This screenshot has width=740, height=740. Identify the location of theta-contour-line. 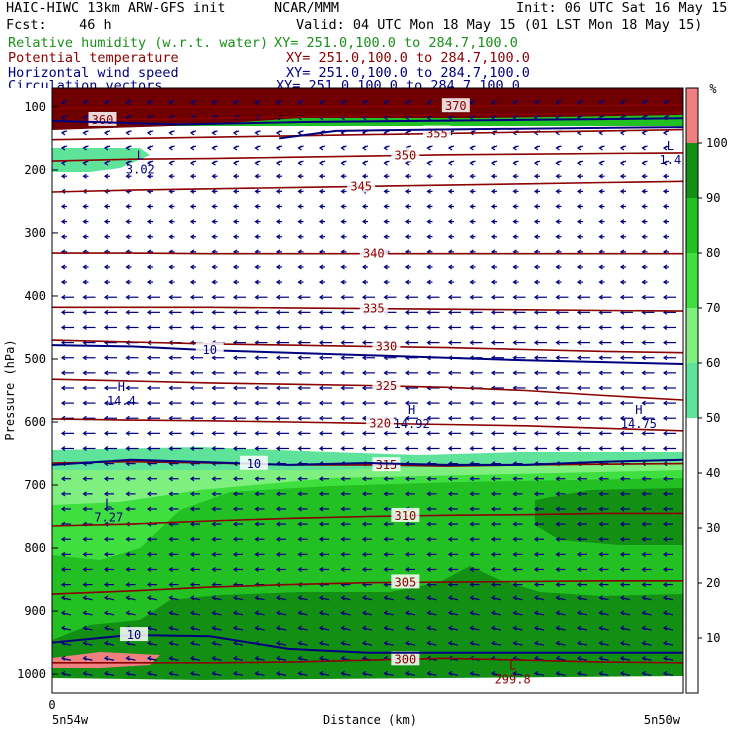
(367, 463).